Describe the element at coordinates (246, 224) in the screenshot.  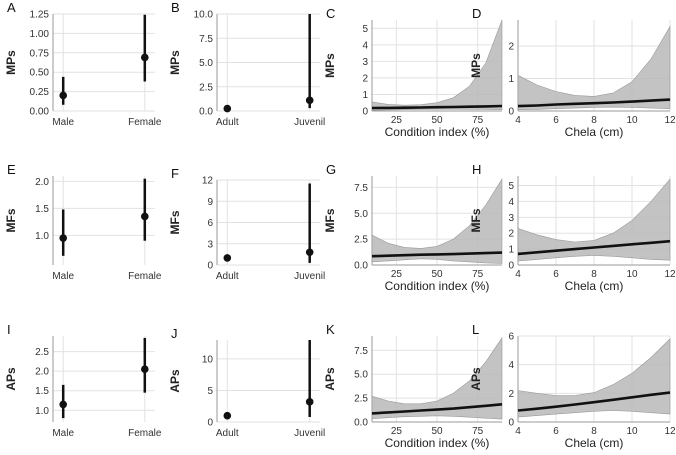
I see `panel-f: F MFs 0 3 6 9 12 Adult Juvenil` at that location.